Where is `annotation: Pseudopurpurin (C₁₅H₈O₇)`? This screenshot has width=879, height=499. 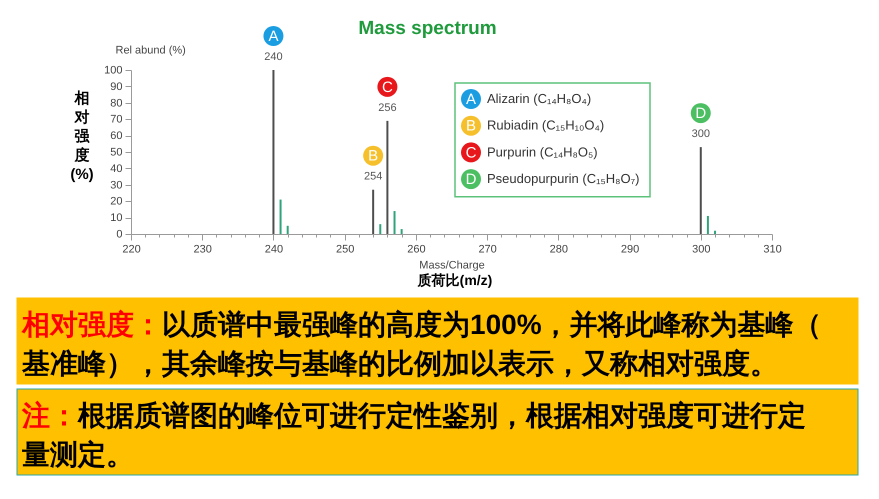 annotation: Pseudopurpurin (C₁₅H₈O₇) is located at coordinates (563, 178).